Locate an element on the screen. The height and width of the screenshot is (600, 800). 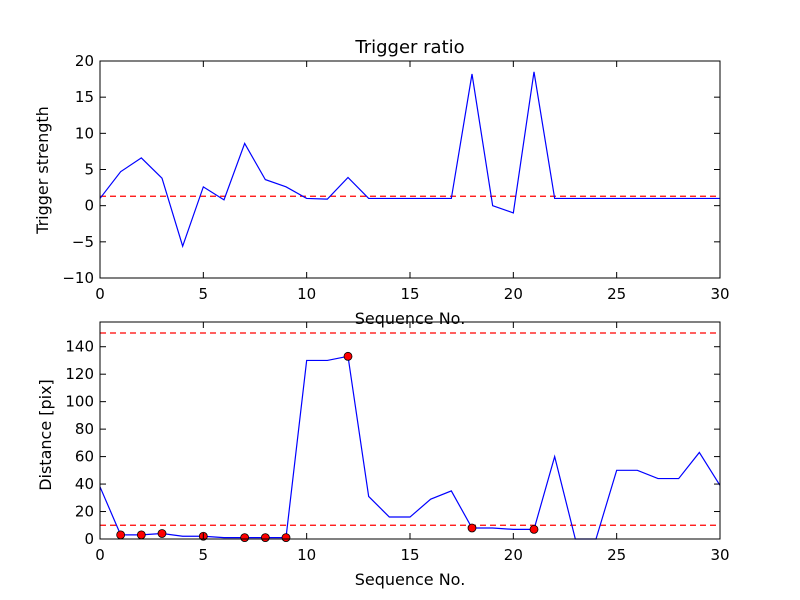
y-tick-label: −10 is located at coordinates (78, 278).